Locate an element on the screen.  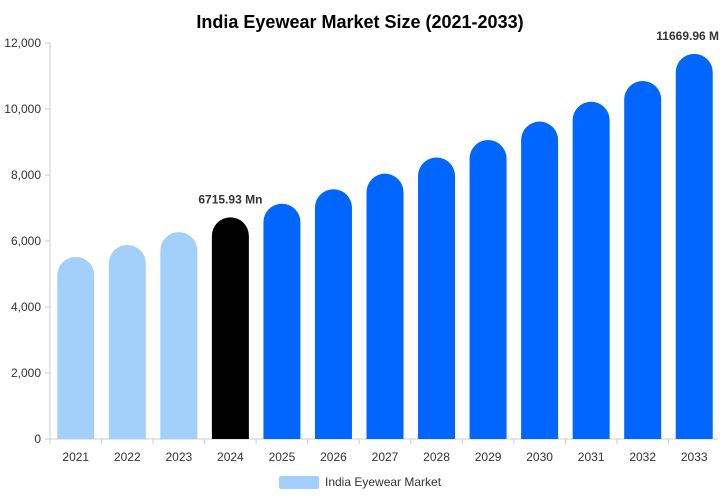
bar-2028 is located at coordinates (437, 298).